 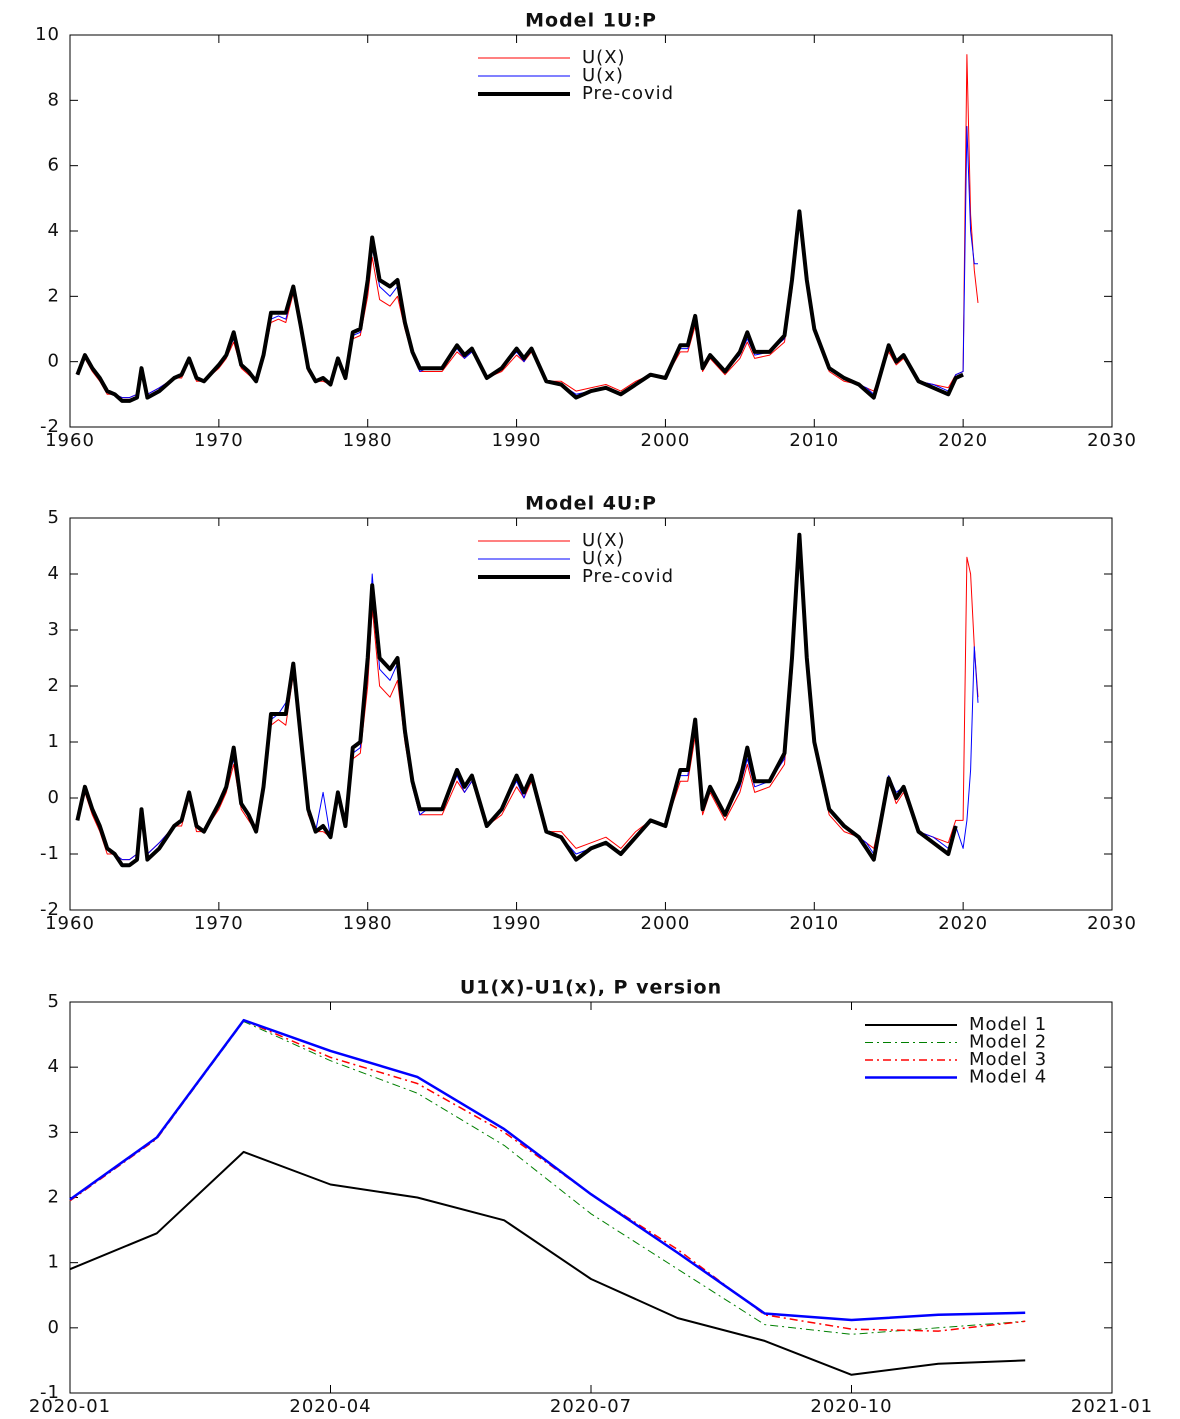 What do you see at coordinates (591, 988) in the screenshot?
I see `chart-title: U1(X)-U1(x), P version` at bounding box center [591, 988].